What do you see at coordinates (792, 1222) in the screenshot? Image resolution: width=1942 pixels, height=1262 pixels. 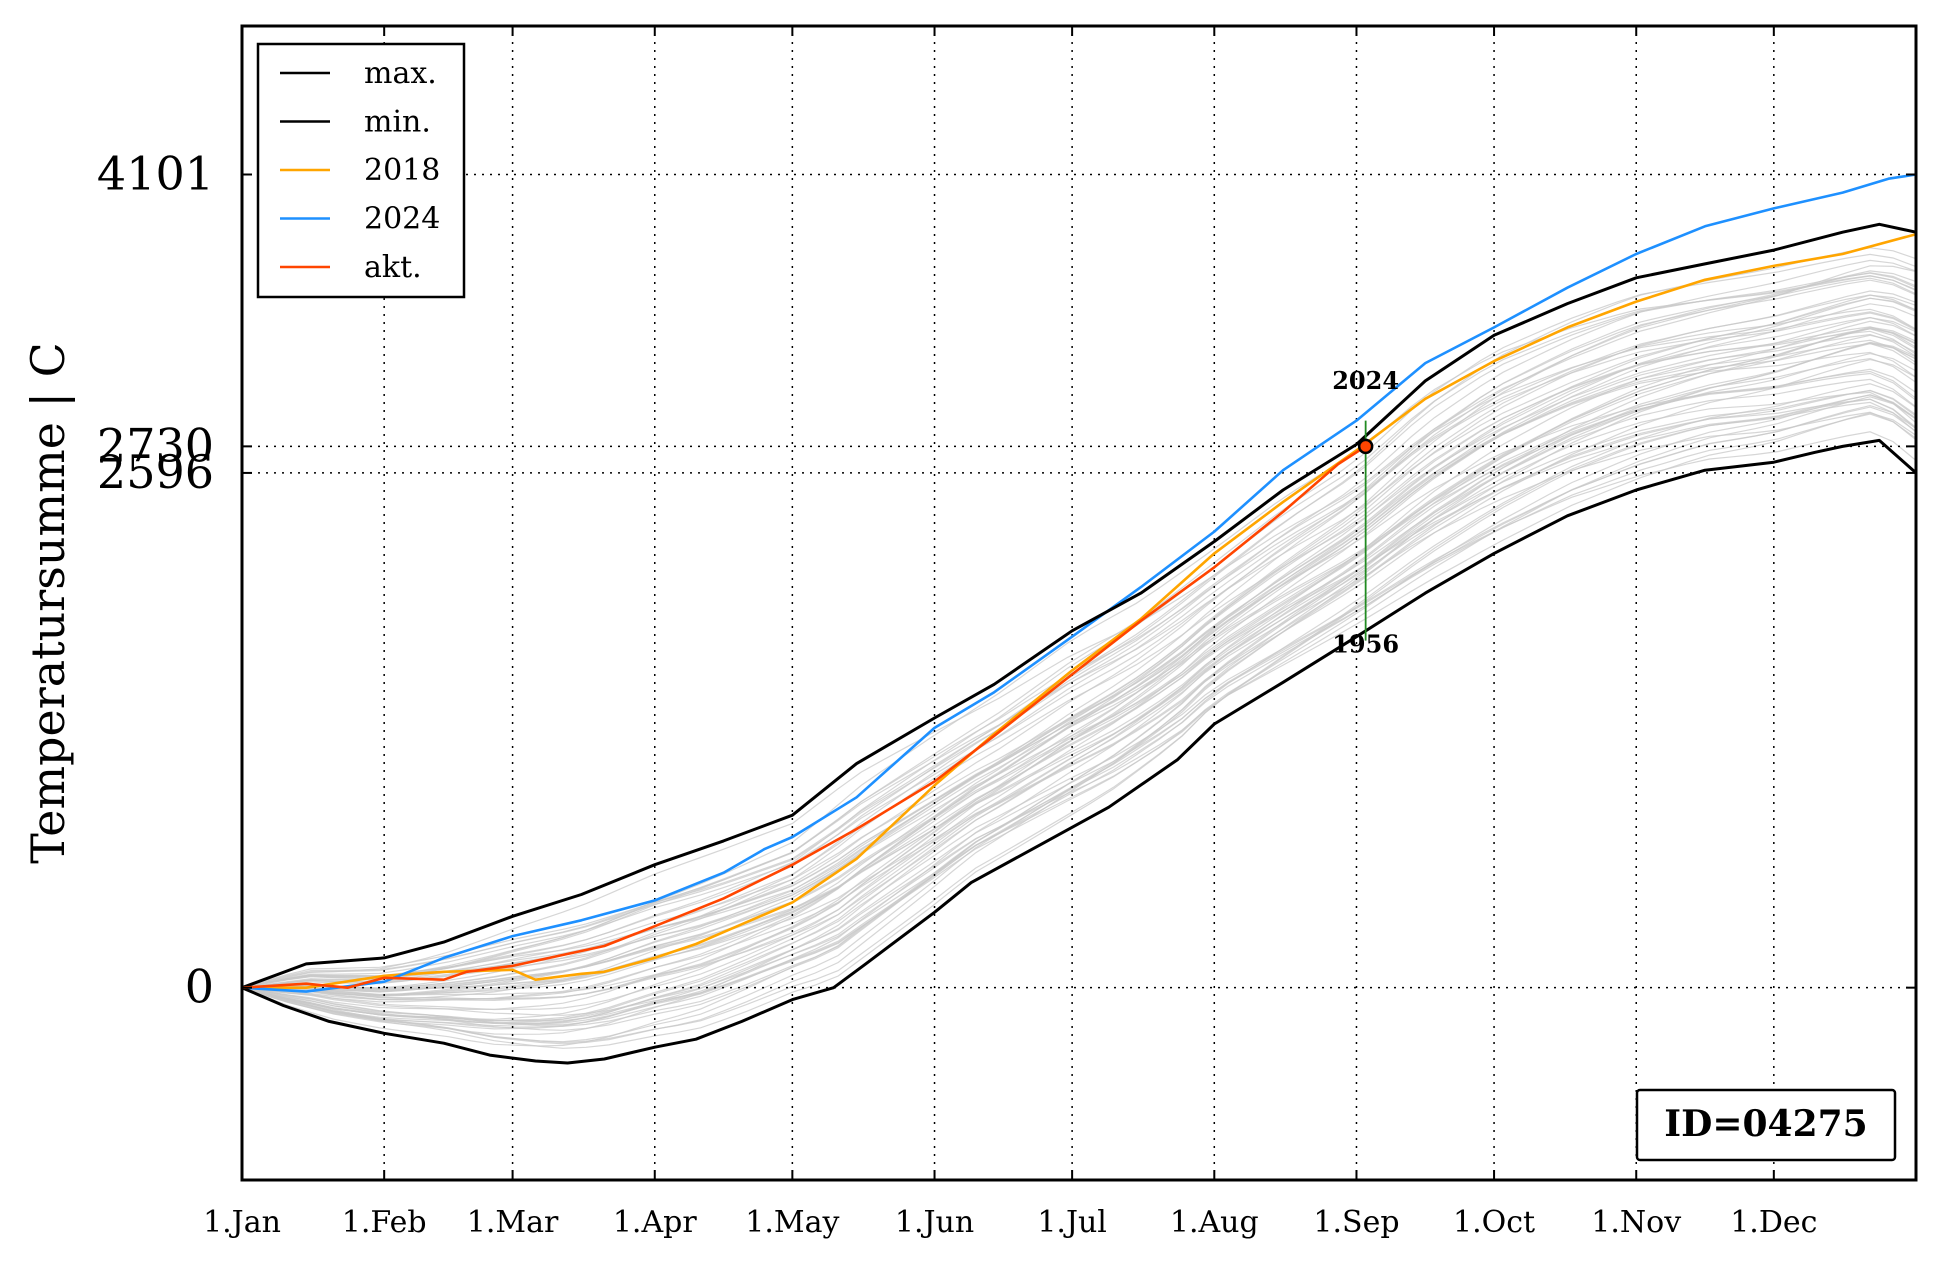 I see `x-tick-label: 1.May` at bounding box center [792, 1222].